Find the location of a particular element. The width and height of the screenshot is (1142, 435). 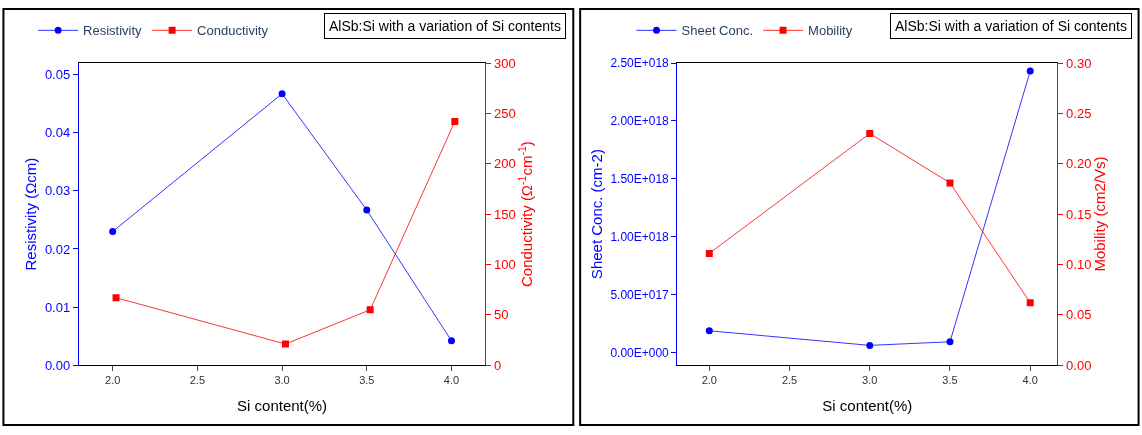

y-tick-label: 0.04 is located at coordinates (57, 133).